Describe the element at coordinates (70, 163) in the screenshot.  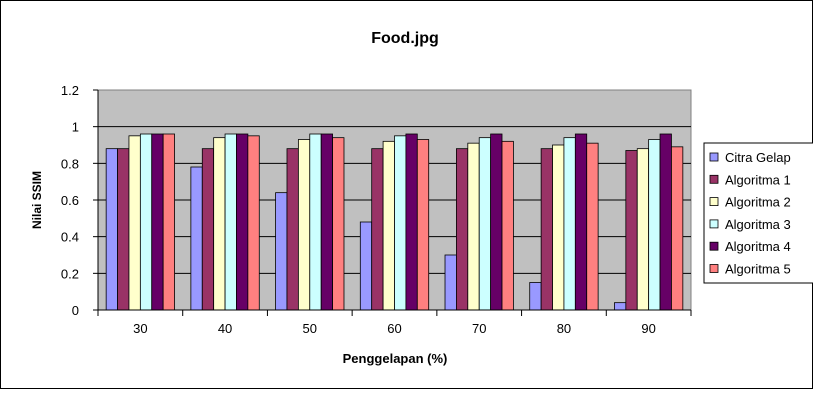
I see `y-tick-label: 0.8` at that location.